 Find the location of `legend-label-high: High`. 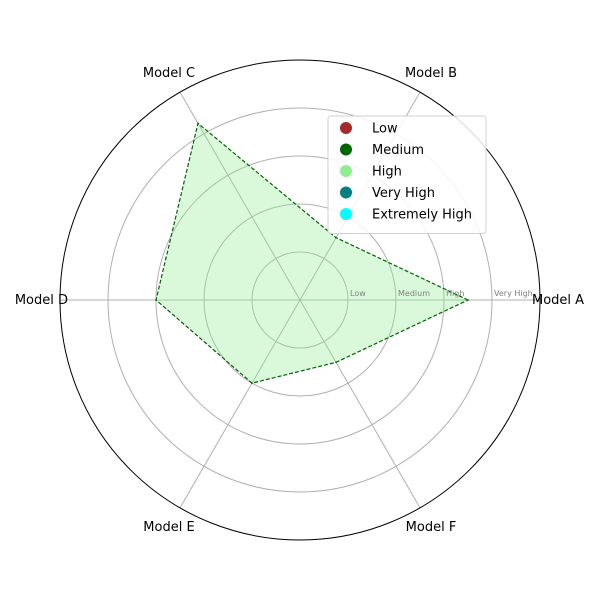

legend-label-high: High is located at coordinates (387, 172).